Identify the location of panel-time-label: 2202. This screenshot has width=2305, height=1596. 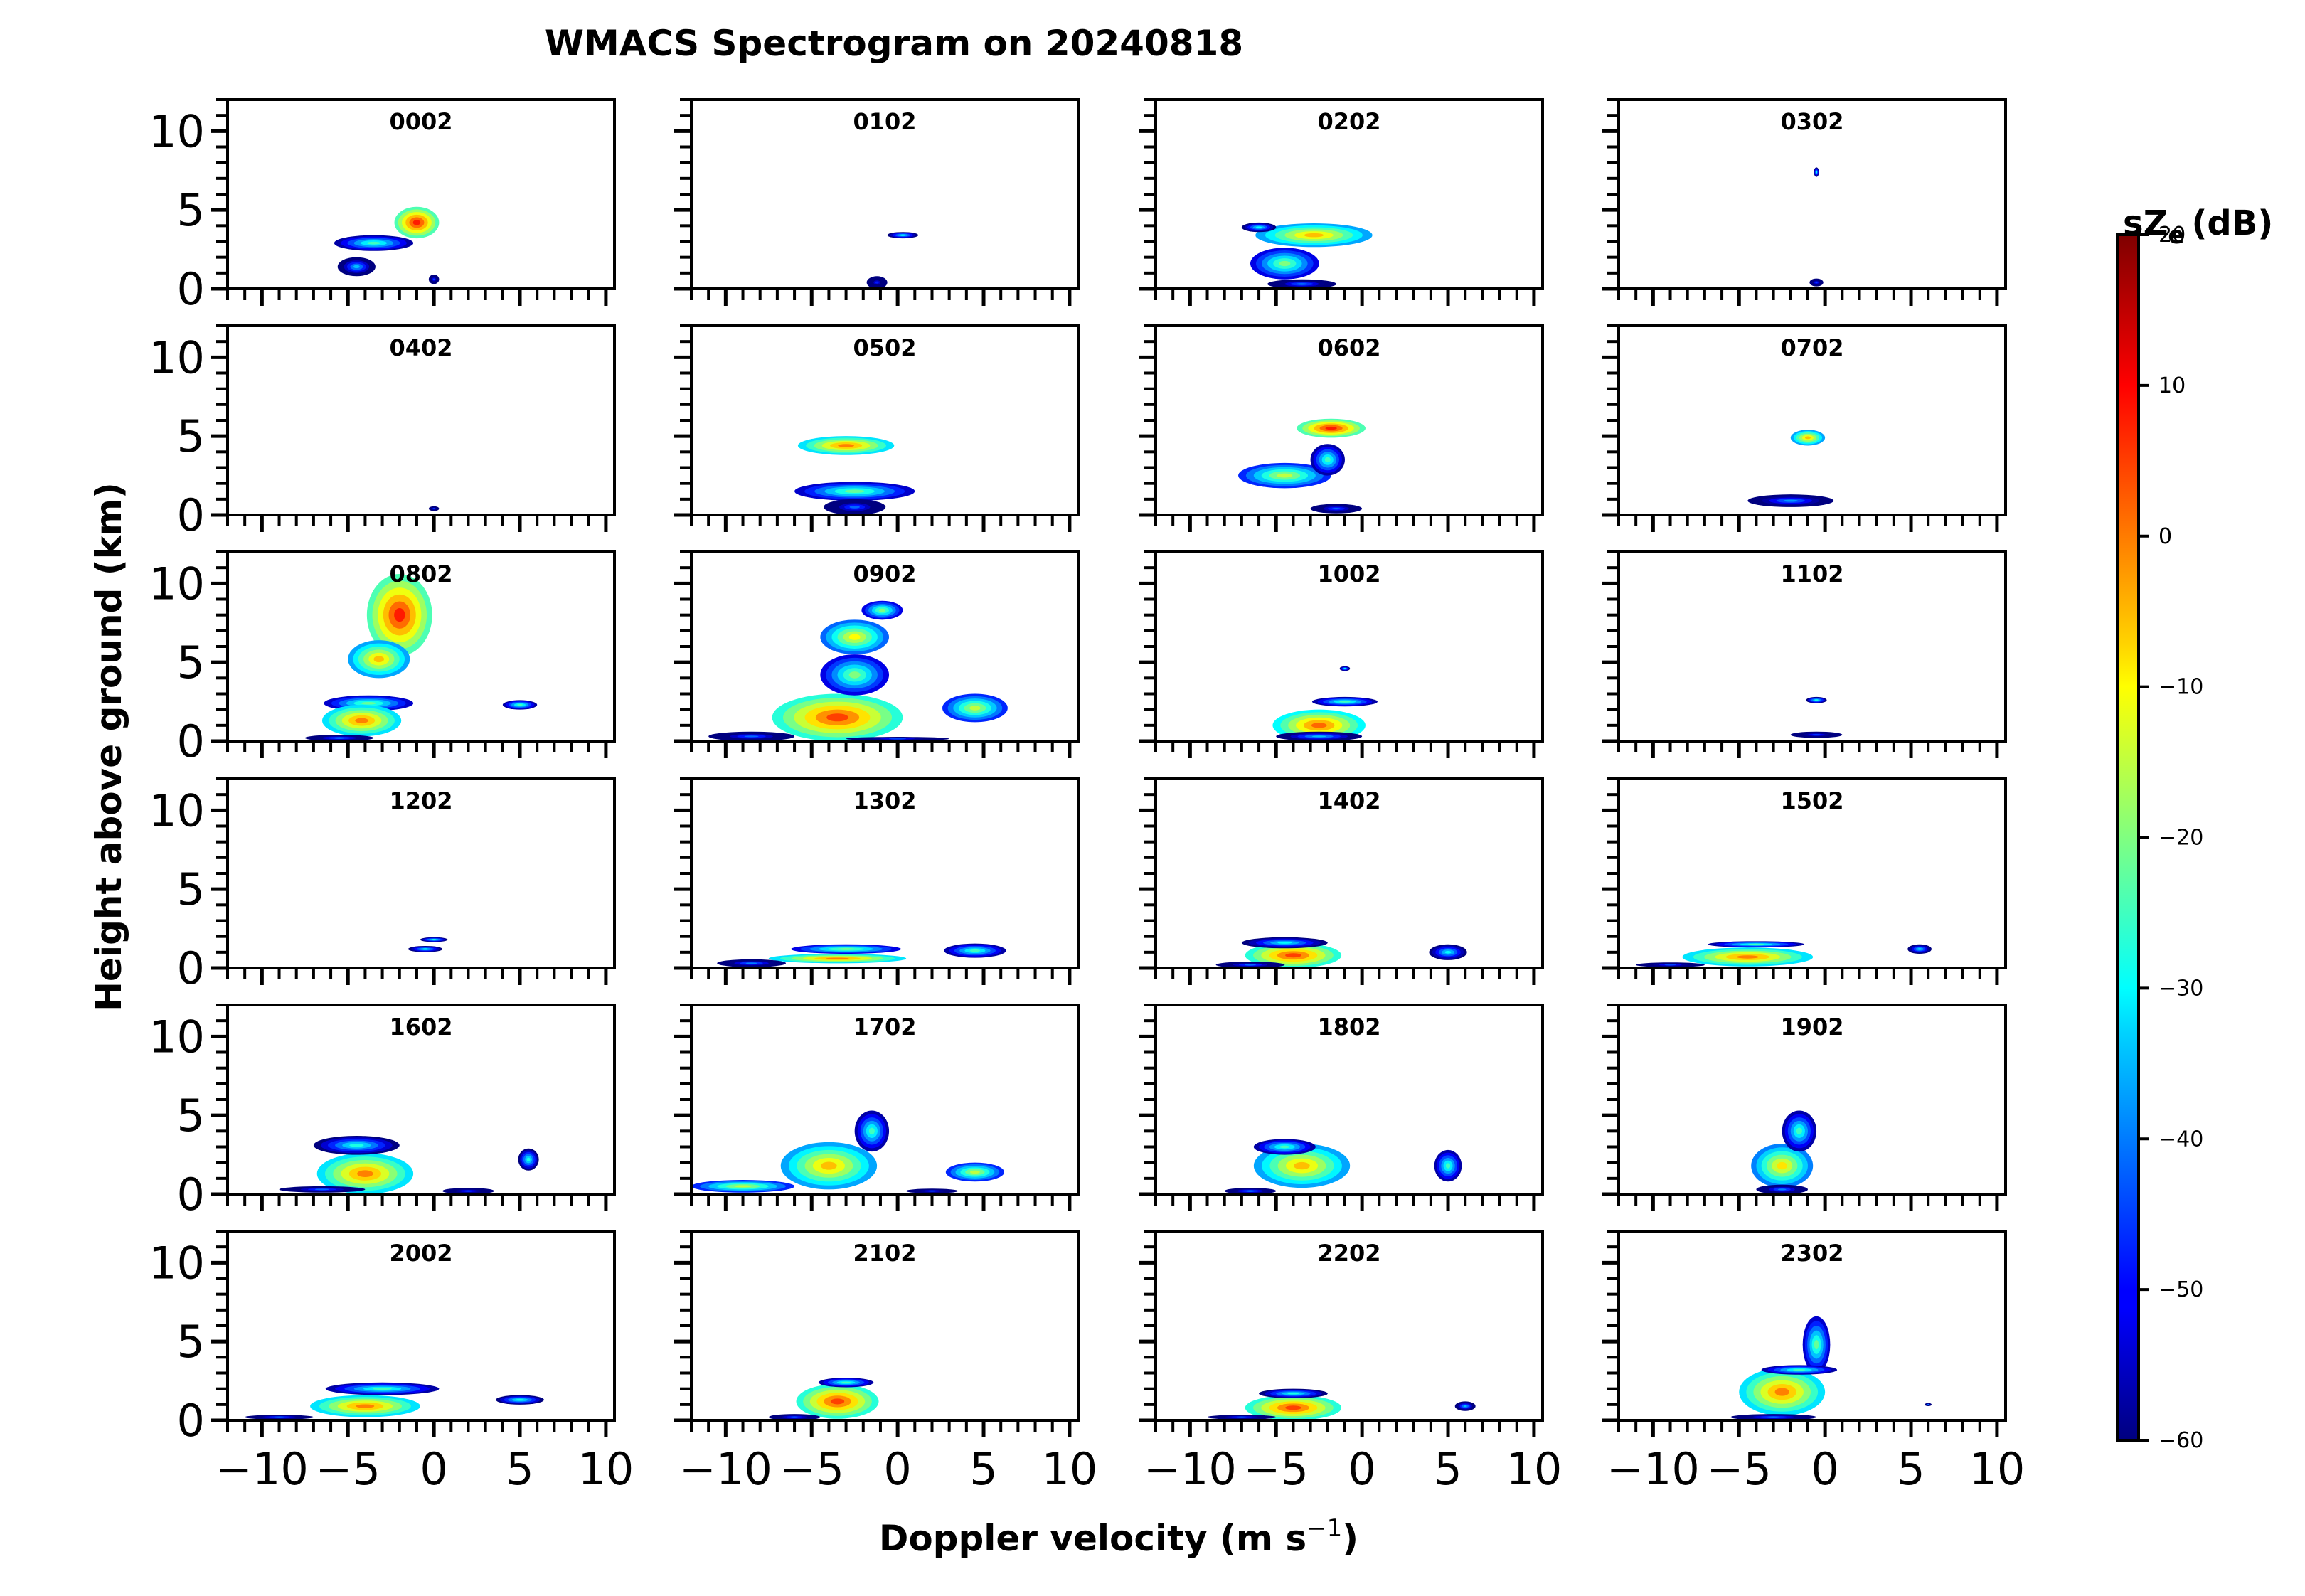
(1349, 1253).